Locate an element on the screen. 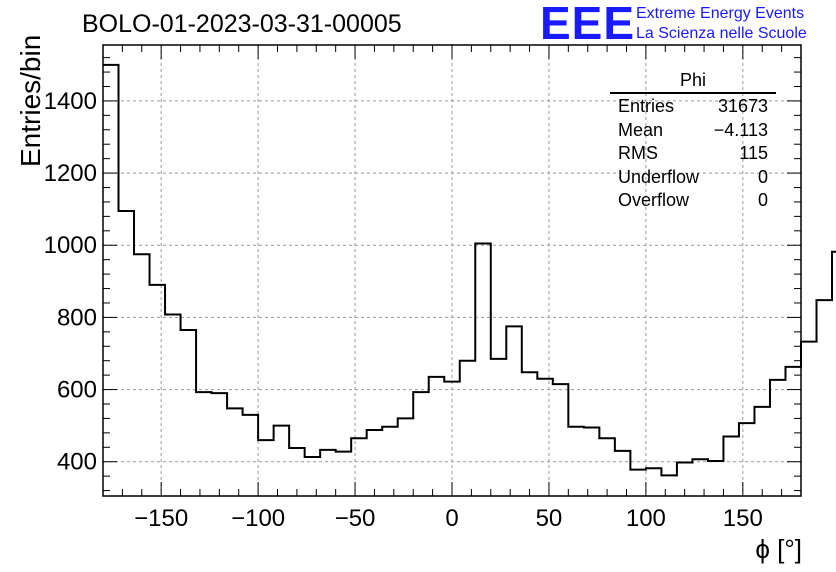 This screenshot has height=572, width=836. stats-label: Overflow is located at coordinates (654, 200).